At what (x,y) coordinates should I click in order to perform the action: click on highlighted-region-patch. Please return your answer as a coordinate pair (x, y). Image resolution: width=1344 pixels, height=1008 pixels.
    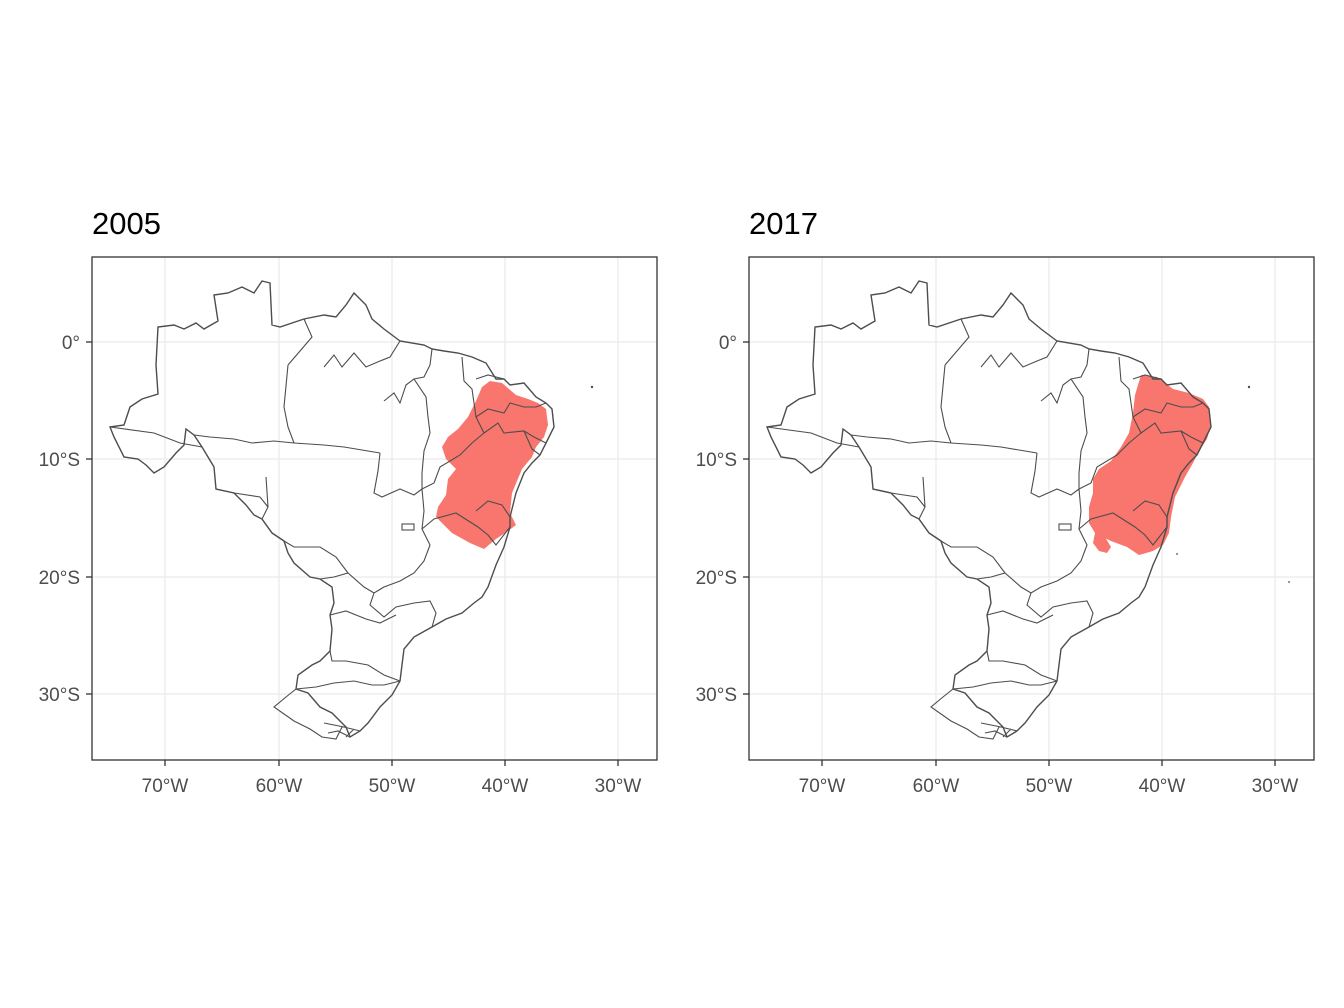
    Looking at the image, I should click on (1102, 543).